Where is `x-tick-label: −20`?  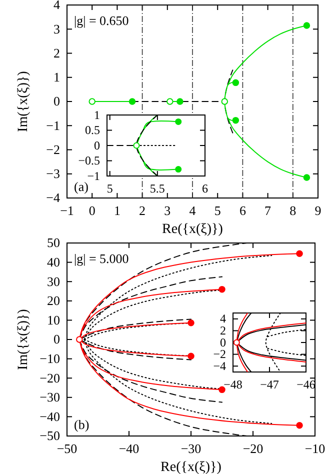 x-tick-label: −20 is located at coordinates (253, 448).